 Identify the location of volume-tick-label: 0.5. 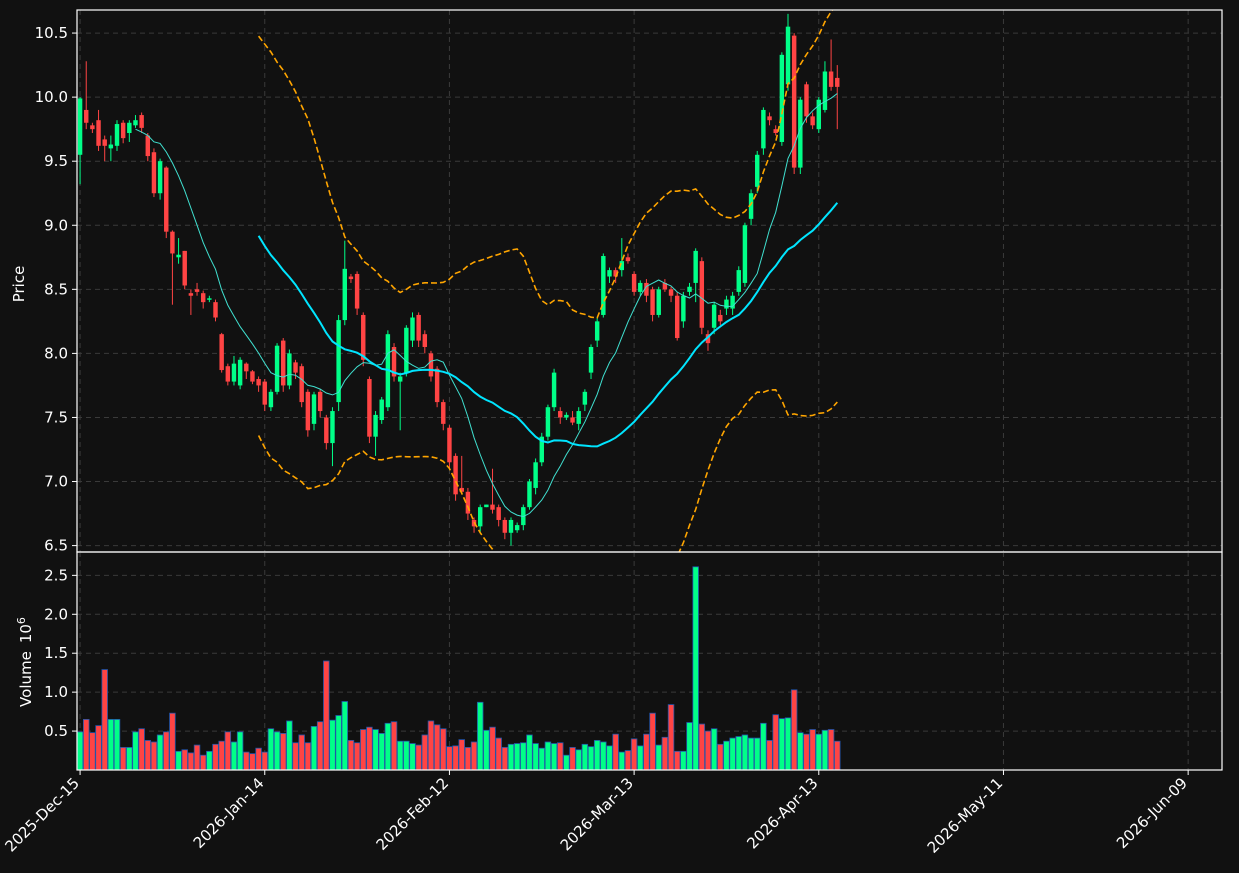
(56, 731).